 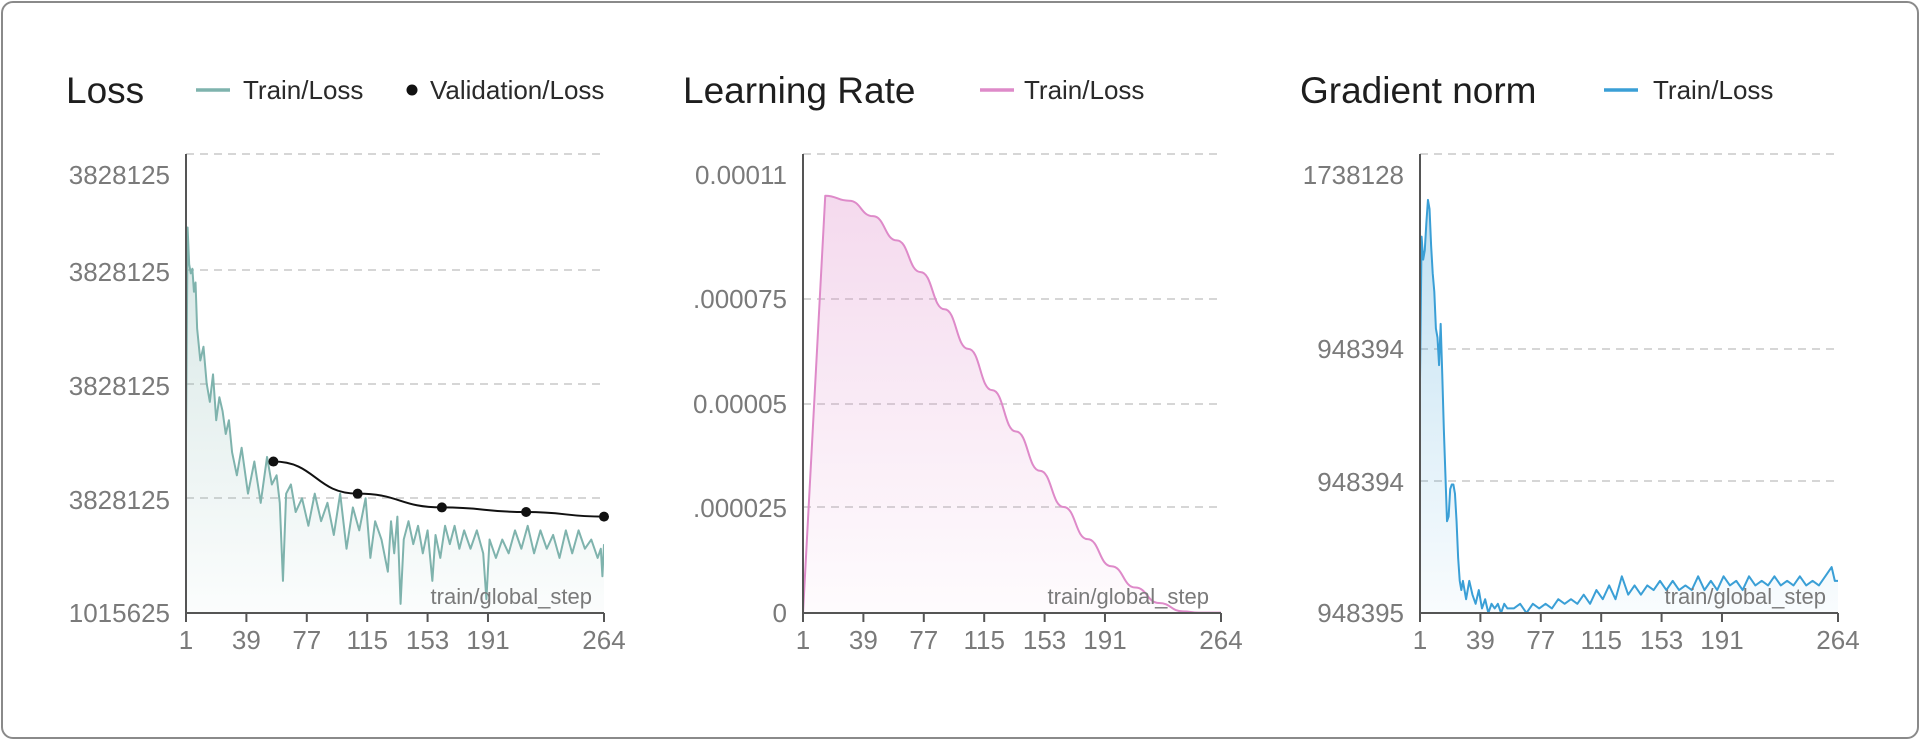 What do you see at coordinates (740, 299) in the screenshot?
I see `y-tick-label: .000075` at bounding box center [740, 299].